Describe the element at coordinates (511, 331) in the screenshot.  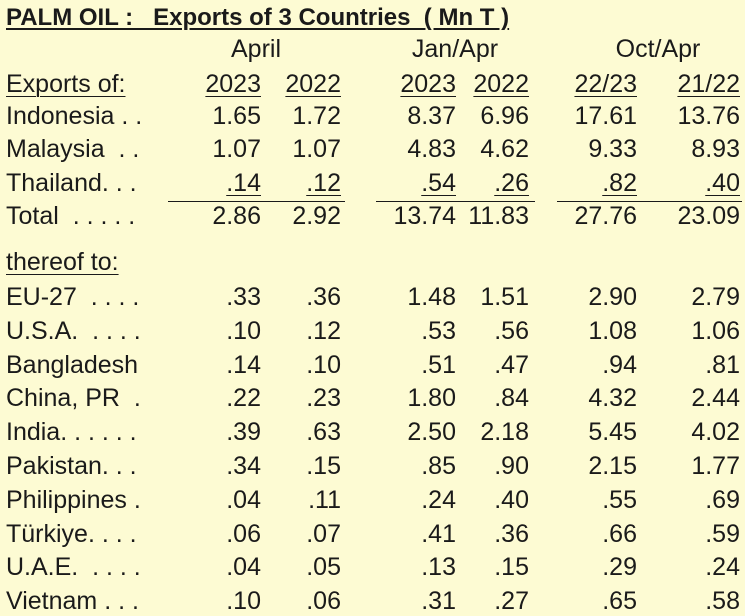
I see `table-cell: .56` at that location.